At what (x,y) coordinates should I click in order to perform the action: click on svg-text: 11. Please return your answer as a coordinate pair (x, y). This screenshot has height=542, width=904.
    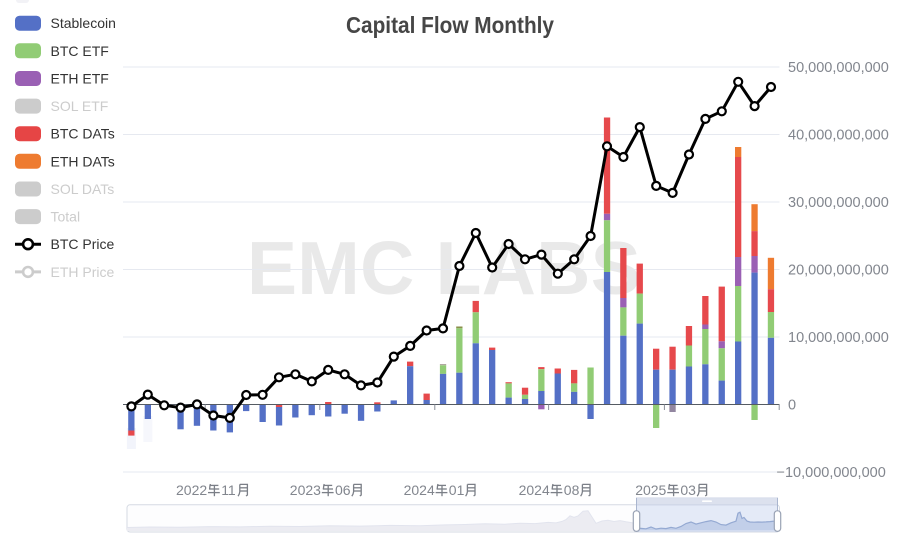
    Looking at the image, I should click on (228, 490).